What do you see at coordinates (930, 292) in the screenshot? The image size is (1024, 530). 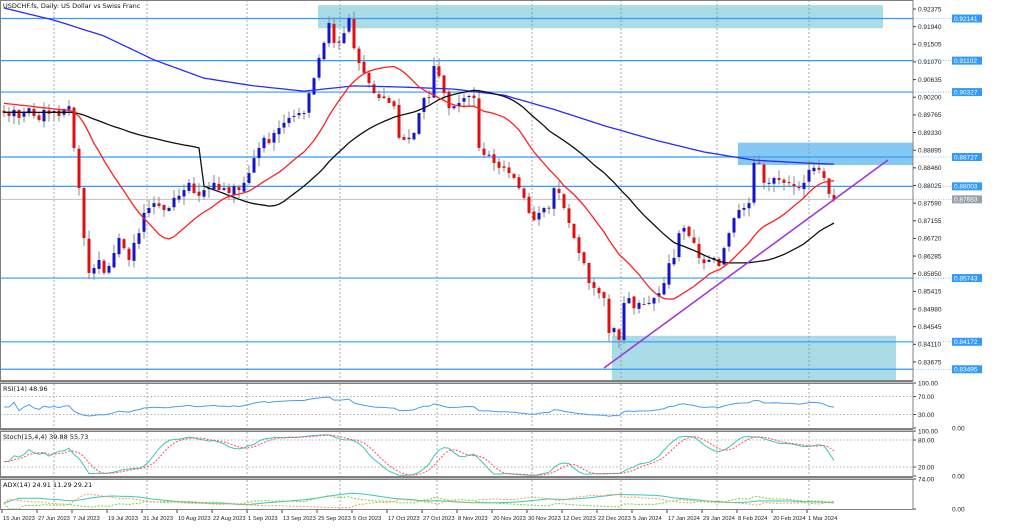 I see `price-tick-label: 0.85415` at bounding box center [930, 292].